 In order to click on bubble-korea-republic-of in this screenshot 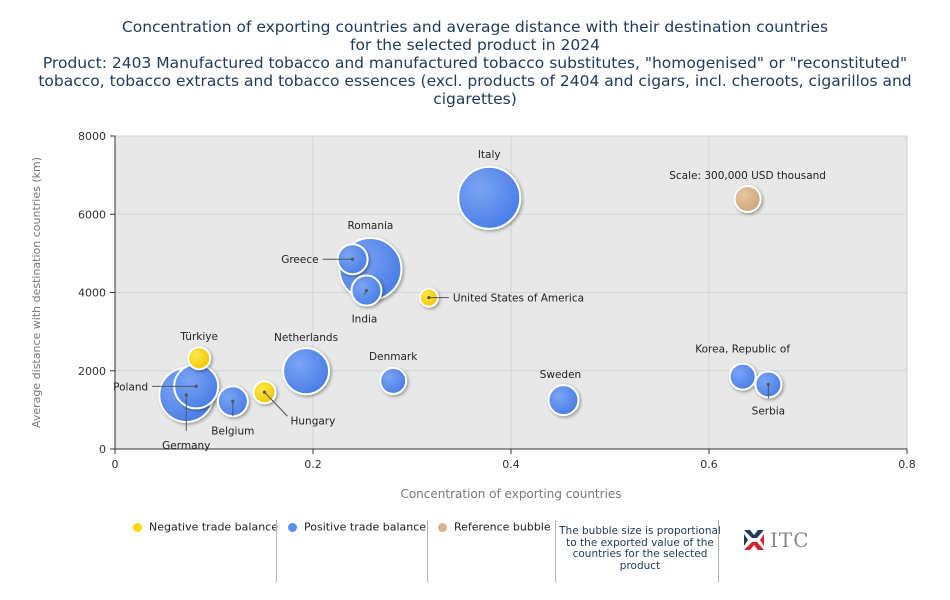, I will do `click(742, 376)`.